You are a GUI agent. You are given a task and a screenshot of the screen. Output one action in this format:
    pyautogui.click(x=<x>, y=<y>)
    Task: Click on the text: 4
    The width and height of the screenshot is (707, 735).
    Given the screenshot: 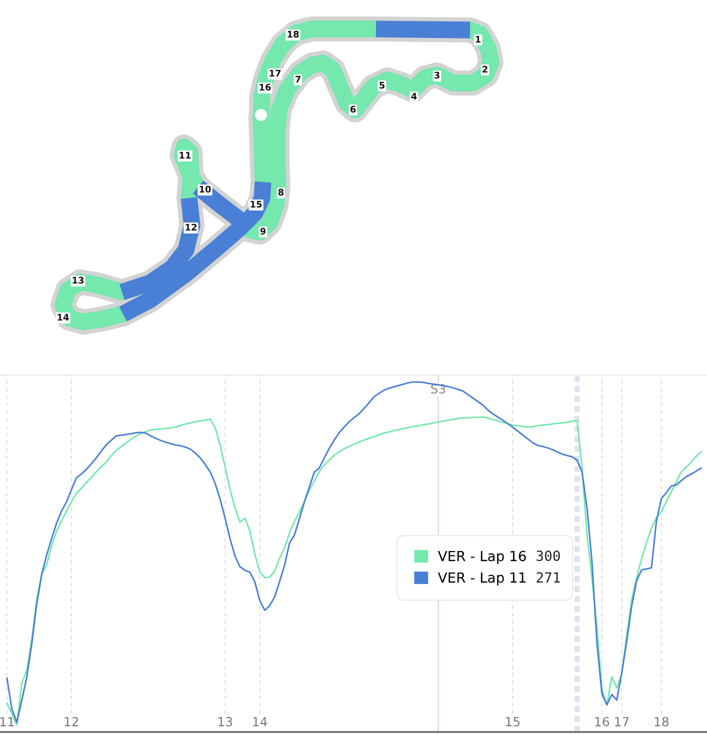 What is the action you would take?
    pyautogui.click(x=414, y=96)
    